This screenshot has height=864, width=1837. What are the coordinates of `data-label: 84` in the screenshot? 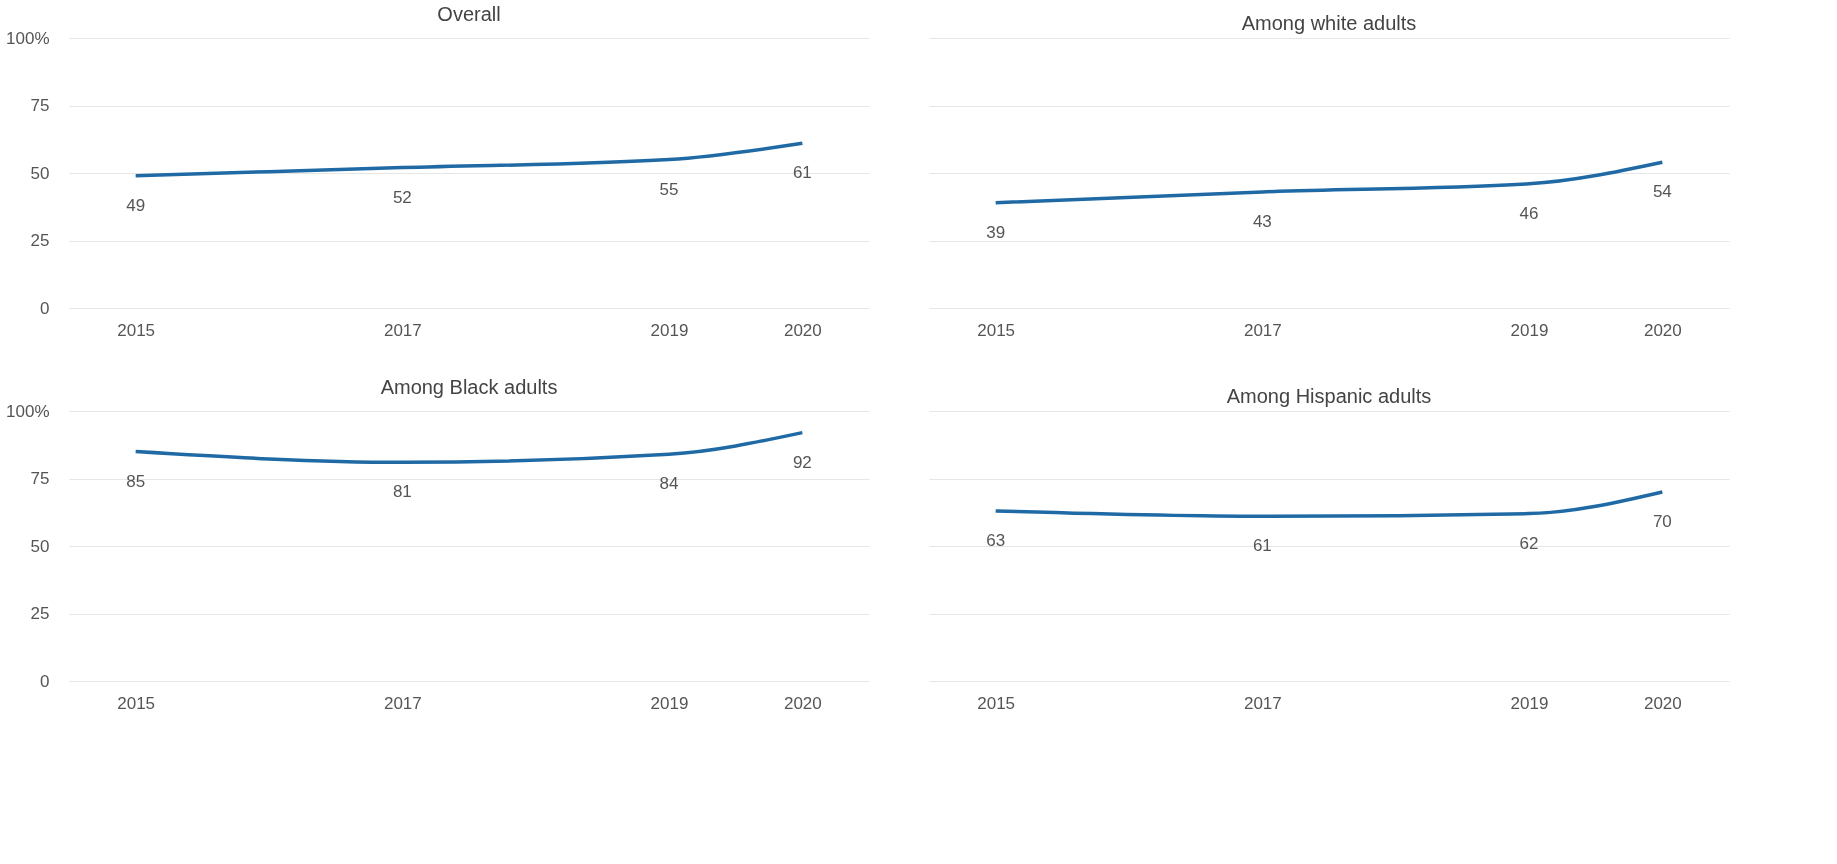 It's located at (669, 484).